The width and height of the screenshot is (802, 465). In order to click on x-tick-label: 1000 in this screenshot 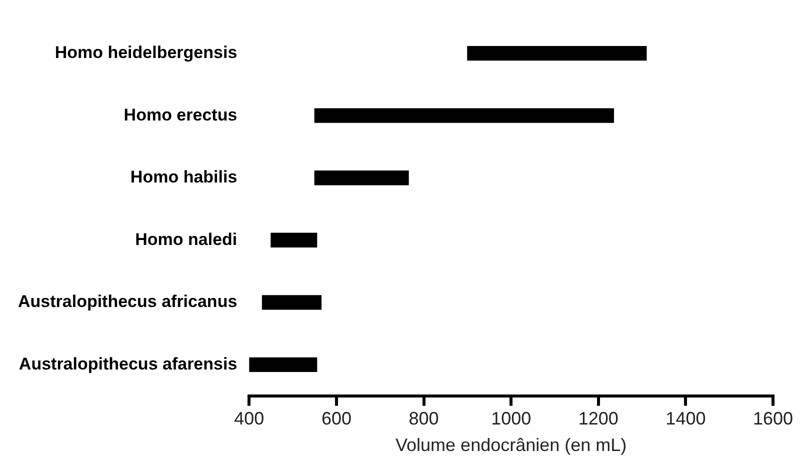, I will do `click(511, 418)`.